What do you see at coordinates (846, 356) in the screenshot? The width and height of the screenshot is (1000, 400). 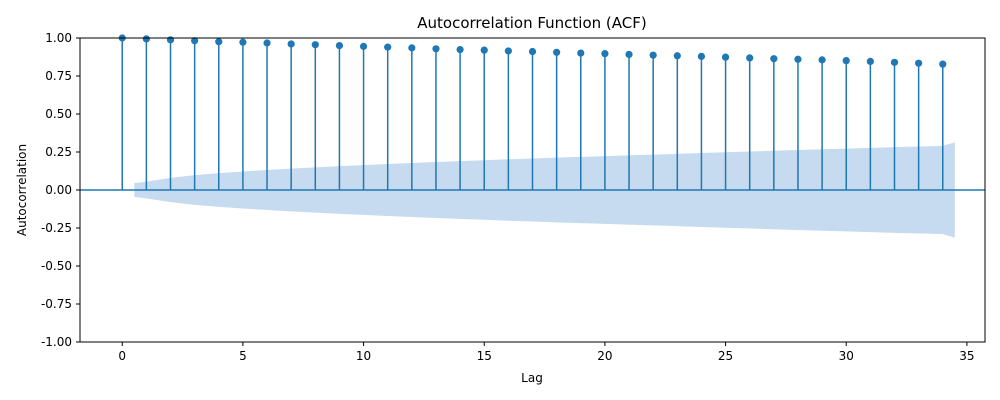 I see `x-tick-label-30: 30` at bounding box center [846, 356].